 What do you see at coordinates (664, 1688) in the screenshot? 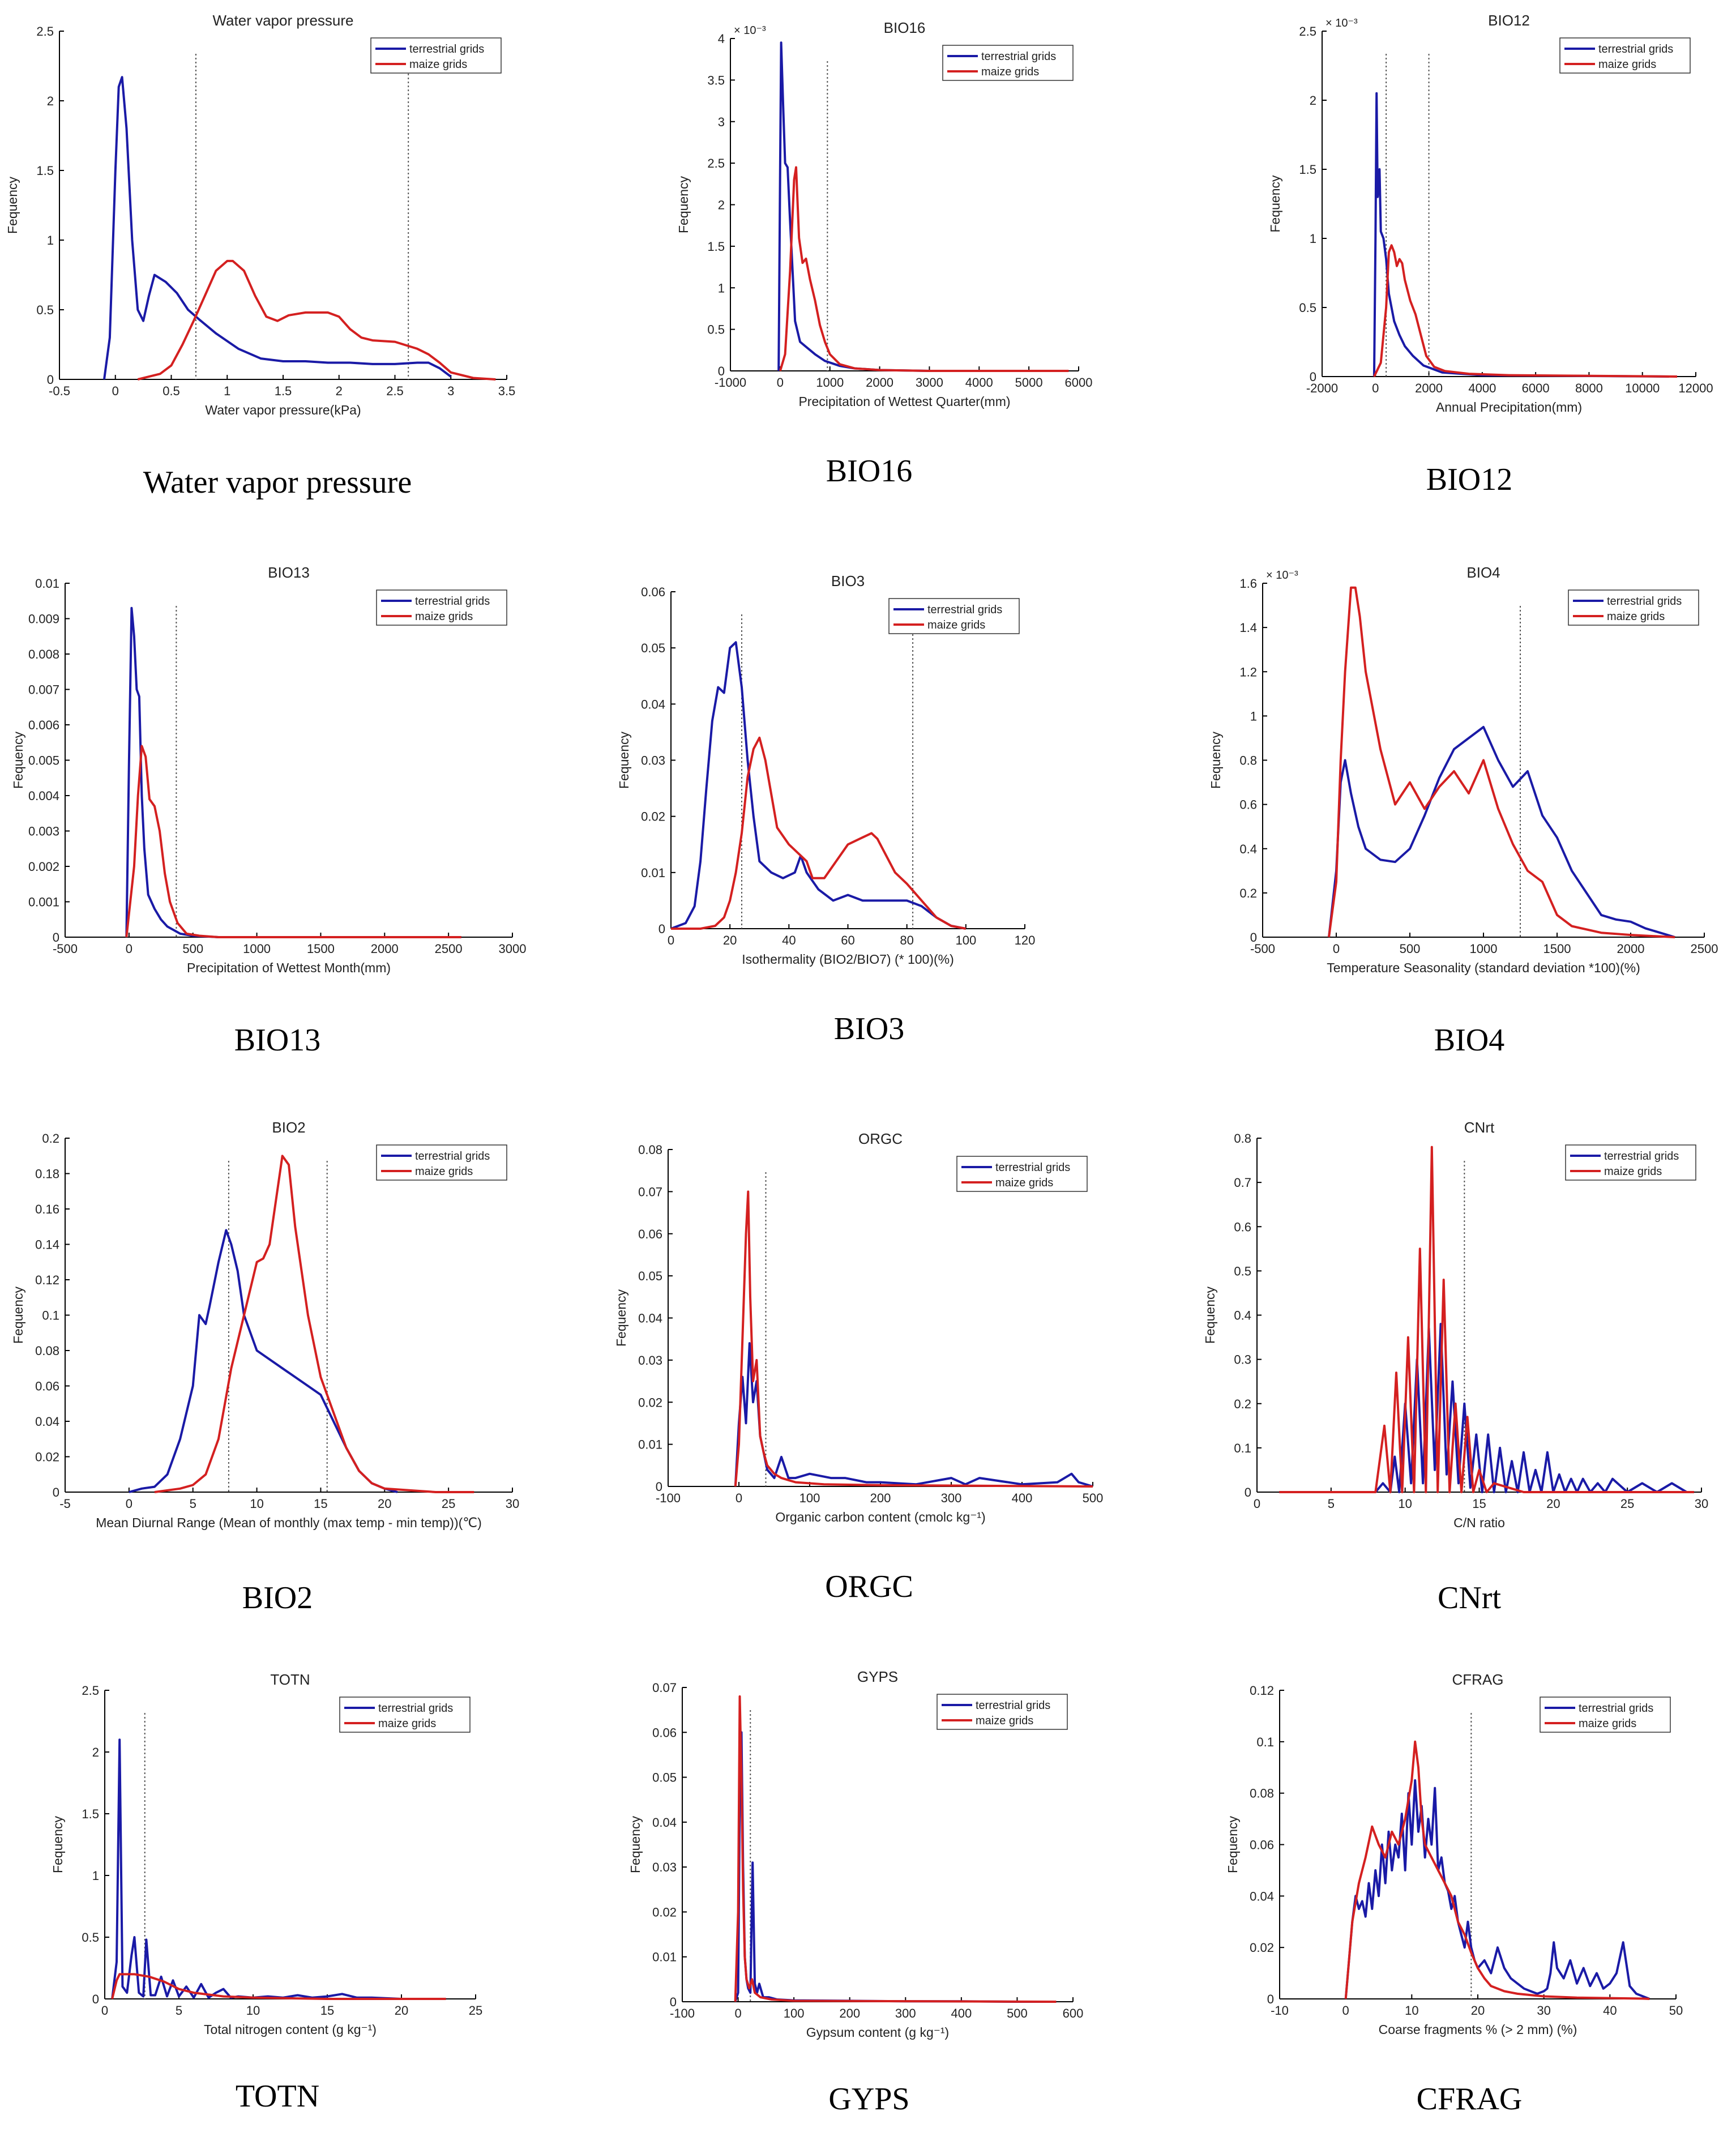
I see `y-tick-label: 0.07` at bounding box center [664, 1688].